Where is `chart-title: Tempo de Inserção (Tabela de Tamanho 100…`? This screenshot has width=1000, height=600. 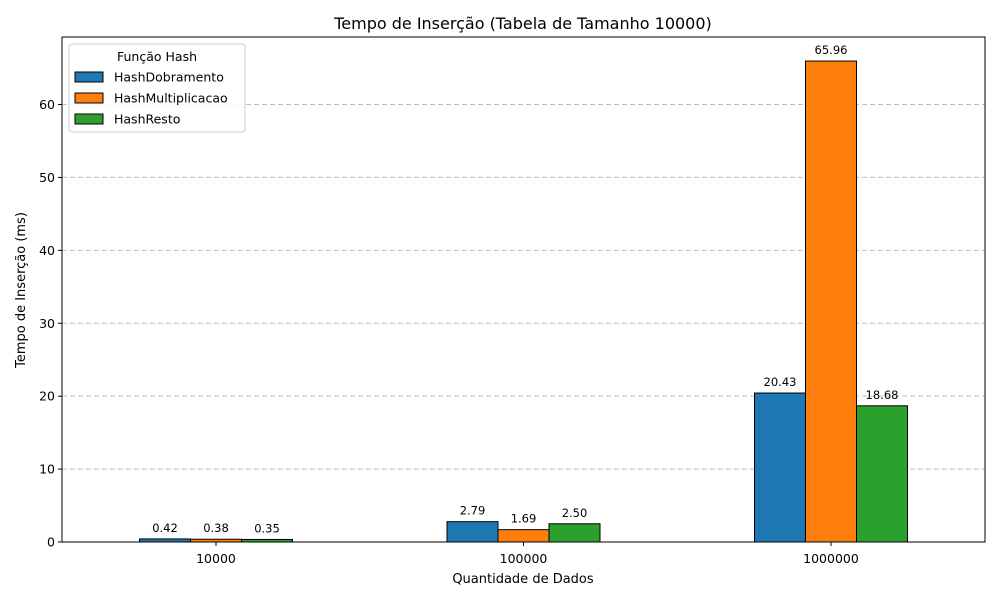
chart-title: Tempo de Inserção (Tabela de Tamanho 100… is located at coordinates (522, 23).